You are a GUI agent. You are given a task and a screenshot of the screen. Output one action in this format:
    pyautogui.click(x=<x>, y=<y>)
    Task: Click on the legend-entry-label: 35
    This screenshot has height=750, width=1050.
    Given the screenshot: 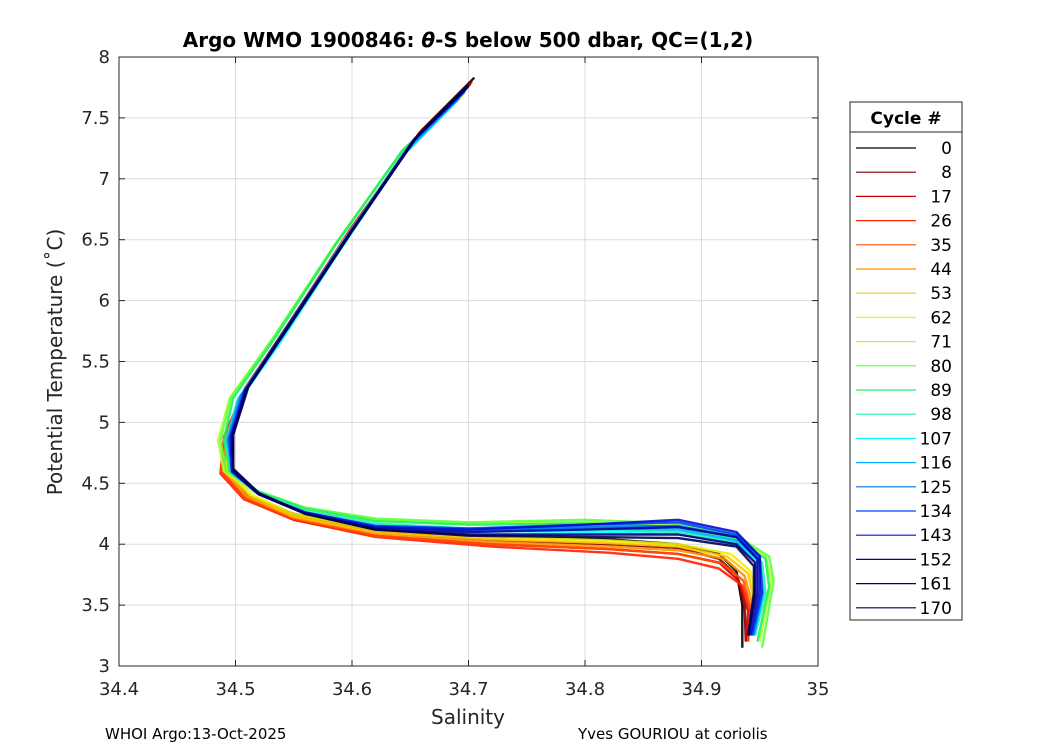 What is the action you would take?
    pyautogui.click(x=941, y=246)
    